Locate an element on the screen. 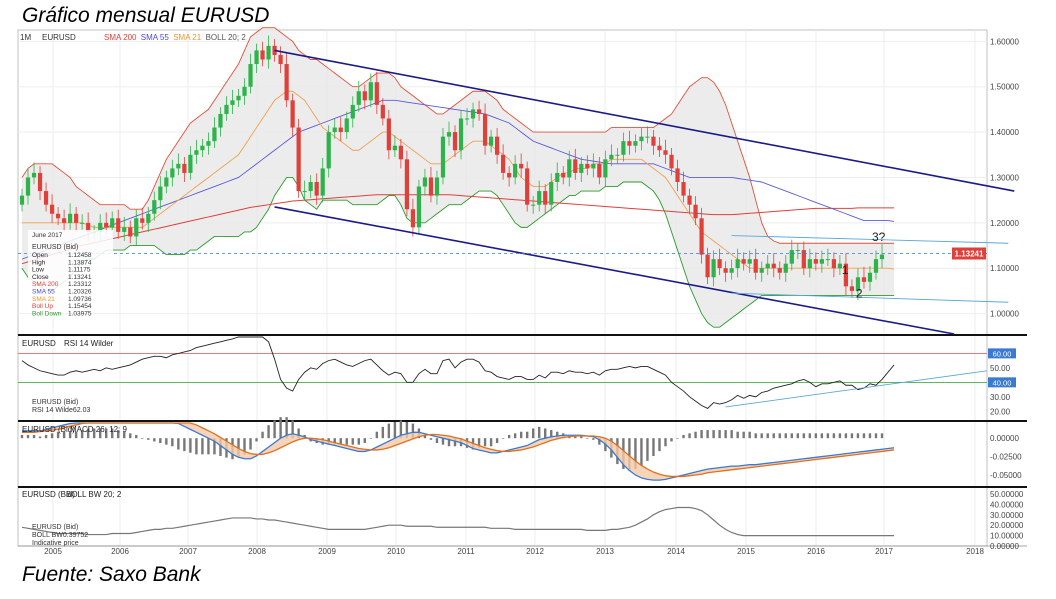 The image size is (1056, 599). info-row-label: Boll Down is located at coordinates (47, 313).